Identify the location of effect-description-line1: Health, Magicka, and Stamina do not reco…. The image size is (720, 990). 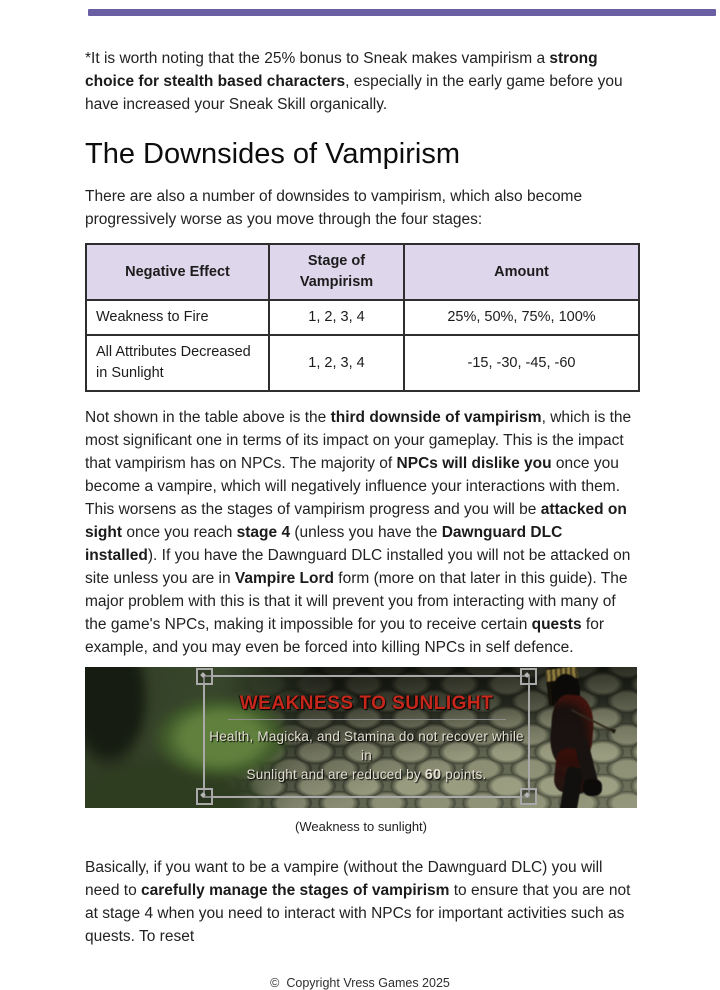
(366, 746).